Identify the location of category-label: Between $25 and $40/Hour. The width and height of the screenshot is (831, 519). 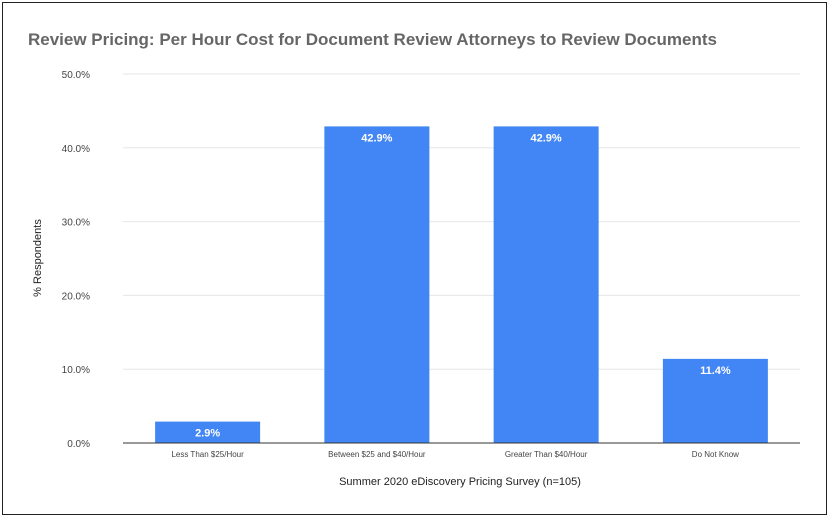
(377, 454).